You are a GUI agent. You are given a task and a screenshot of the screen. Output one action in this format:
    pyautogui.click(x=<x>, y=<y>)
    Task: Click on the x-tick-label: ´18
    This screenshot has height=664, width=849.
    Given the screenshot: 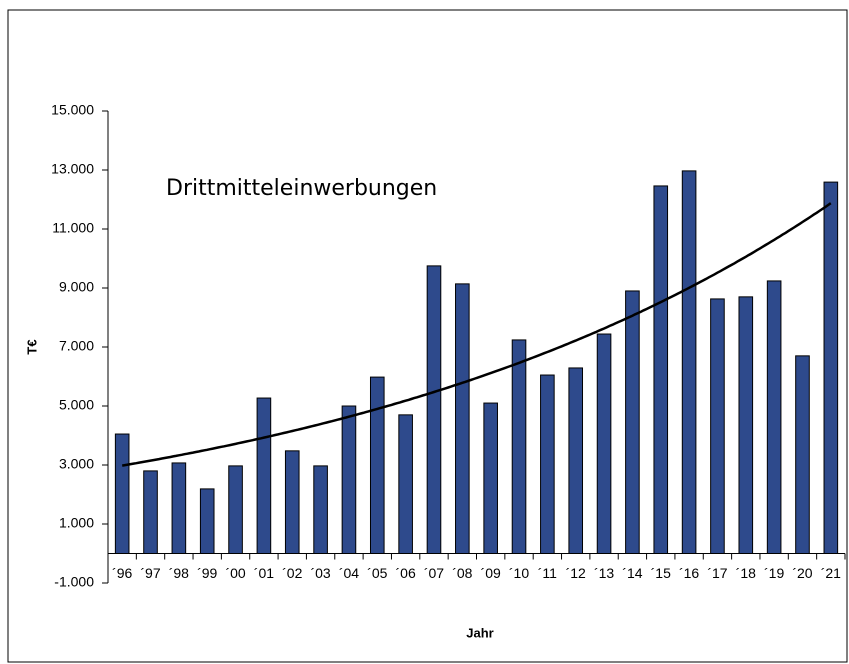 What is the action you would take?
    pyautogui.click(x=746, y=573)
    